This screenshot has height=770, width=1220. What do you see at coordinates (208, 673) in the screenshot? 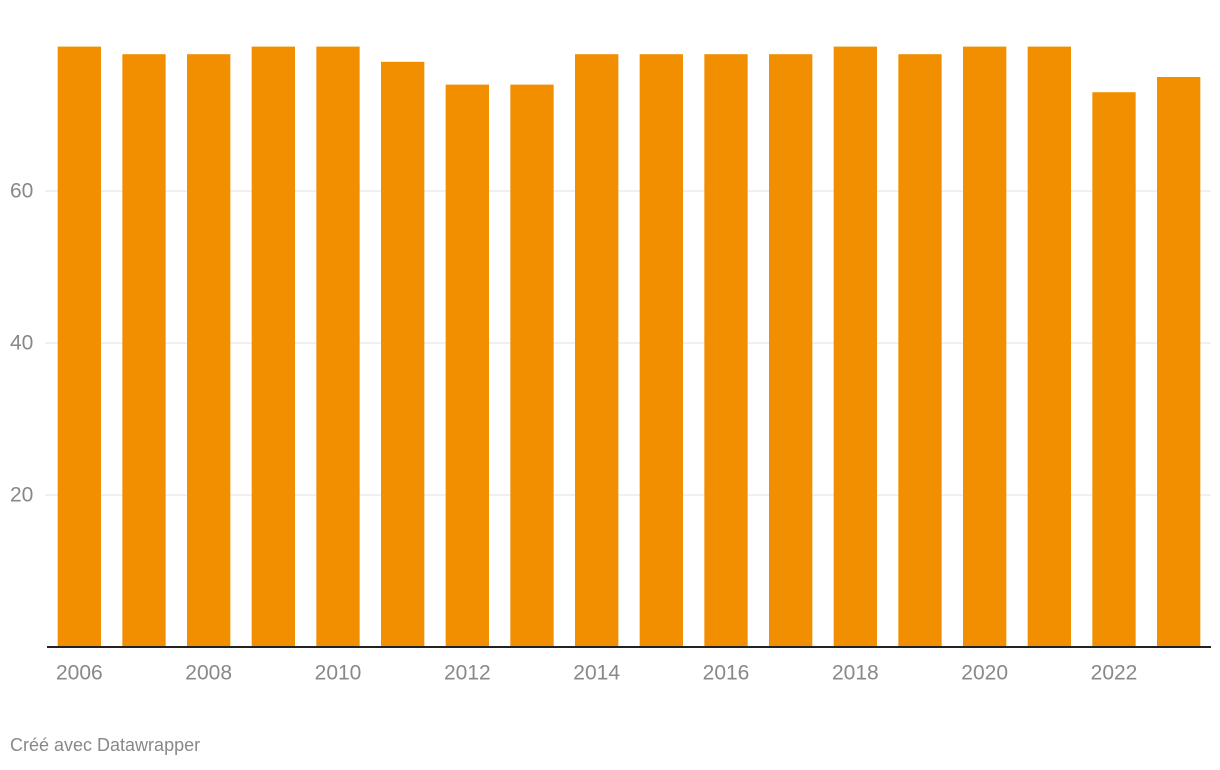
I see `x-tick-label: 2008` at bounding box center [208, 673].